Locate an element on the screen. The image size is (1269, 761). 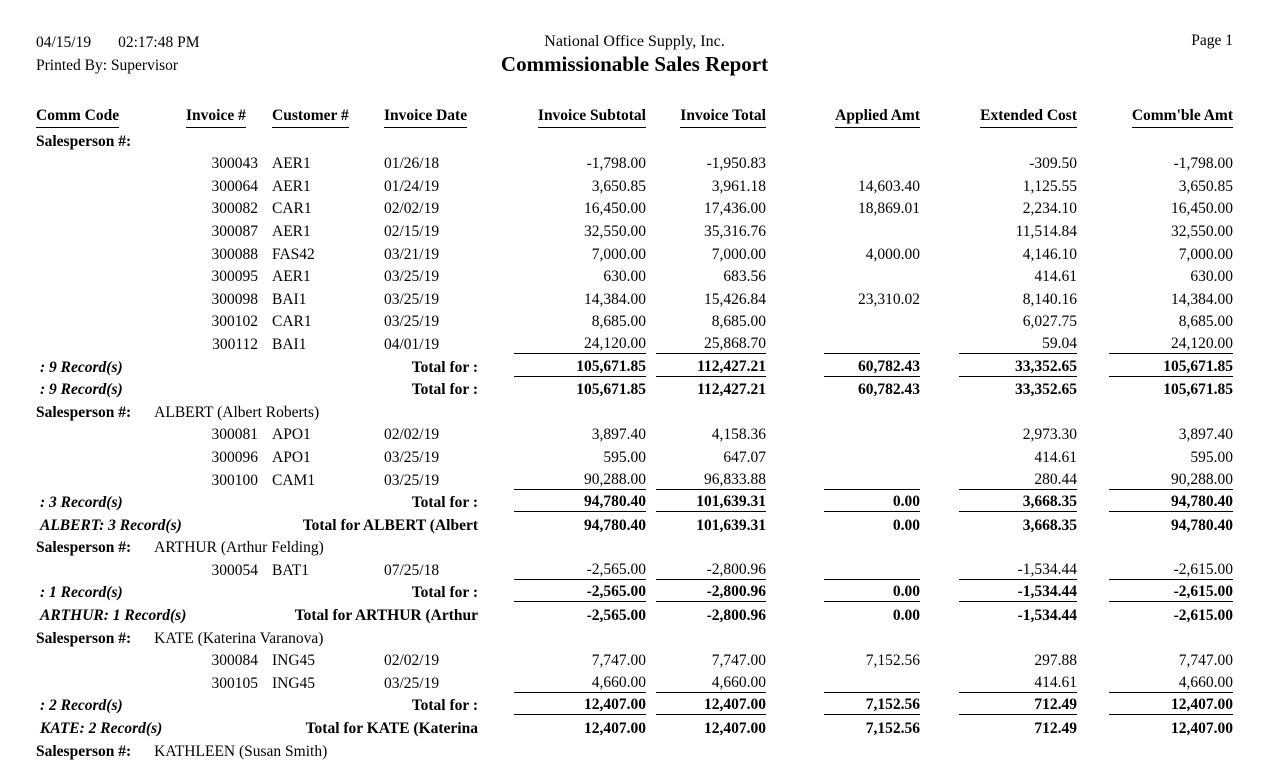
cell-amount: -309.50 is located at coordinates (1053, 164).